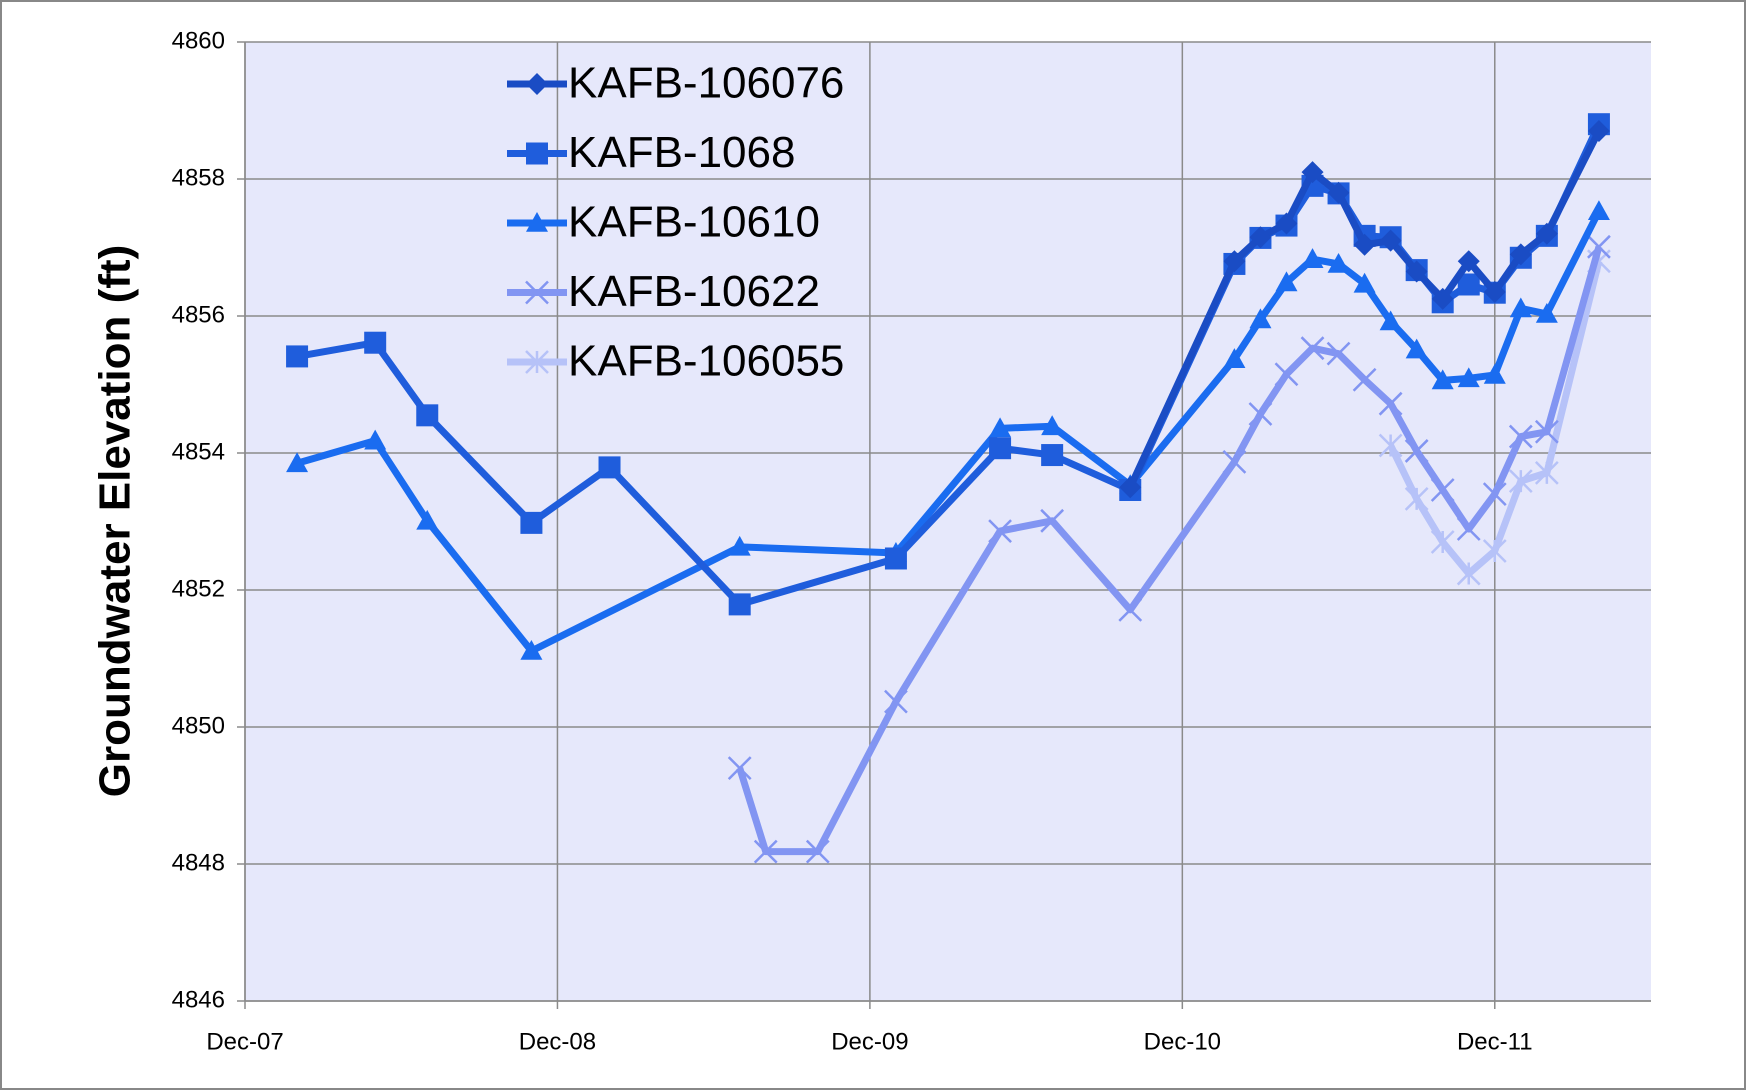 The width and height of the screenshot is (1746, 1090). I want to click on legend-label: KAFB-106055, so click(706, 361).